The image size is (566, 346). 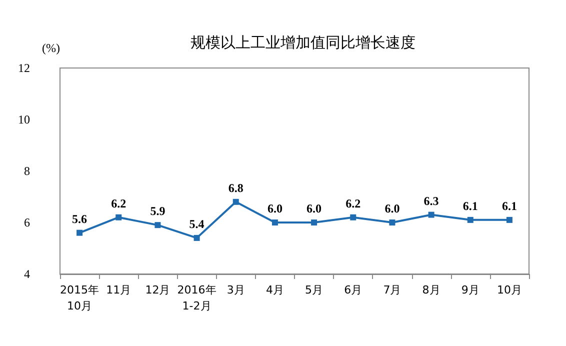 What do you see at coordinates (431, 290) in the screenshot?
I see `x-tick-label: 8月` at bounding box center [431, 290].